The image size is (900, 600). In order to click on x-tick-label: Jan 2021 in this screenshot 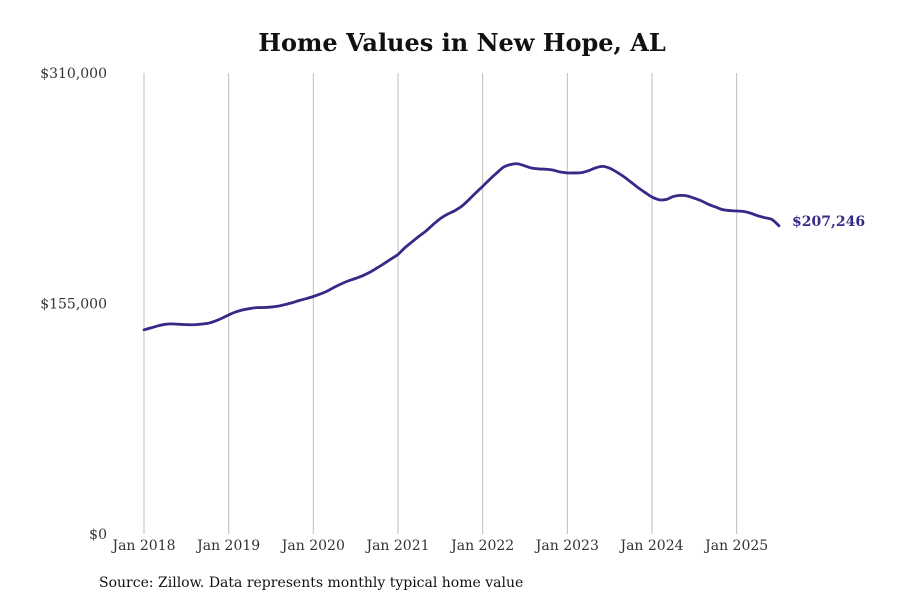, I will do `click(396, 546)`.